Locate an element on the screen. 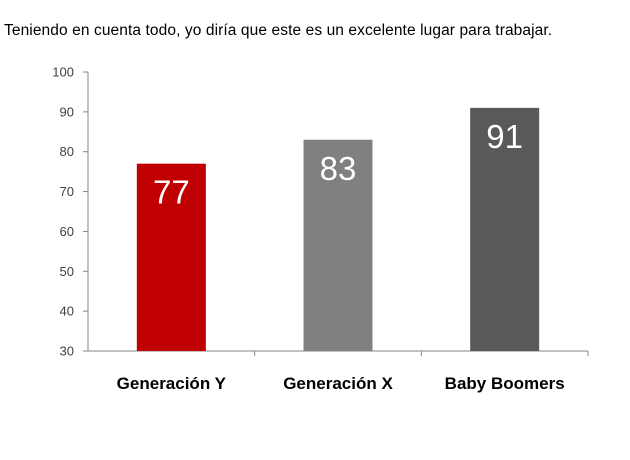 This screenshot has height=460, width=630. y-tick-label: 70 is located at coordinates (67, 191).